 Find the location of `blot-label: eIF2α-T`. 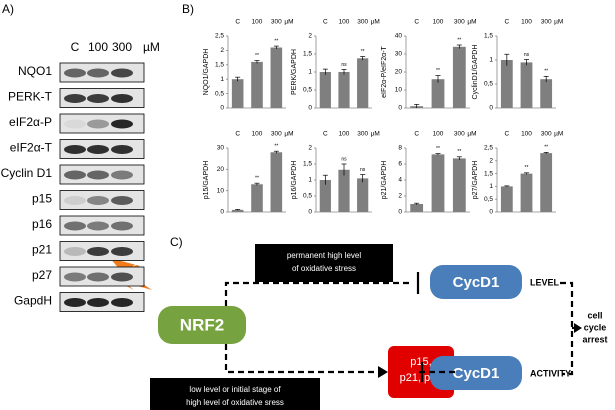

blot-label: eIF2α-T is located at coordinates (31, 148).